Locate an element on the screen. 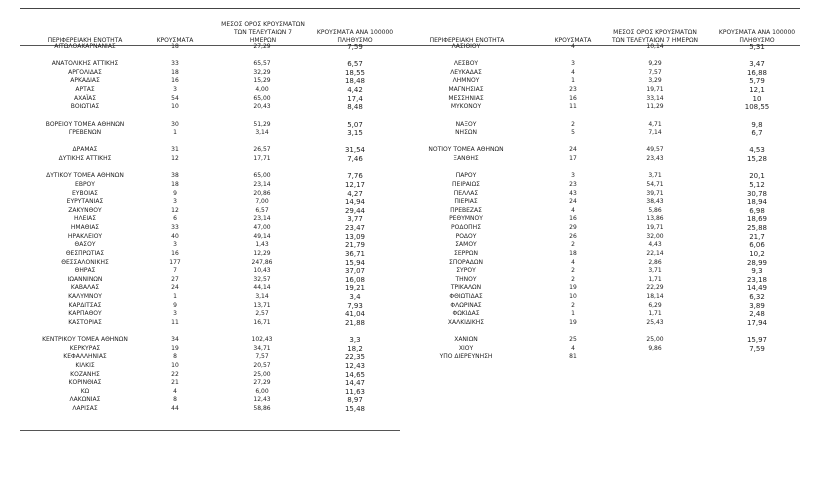 The width and height of the screenshot is (813, 482). mean-7-days: 18,14 is located at coordinates (655, 296).